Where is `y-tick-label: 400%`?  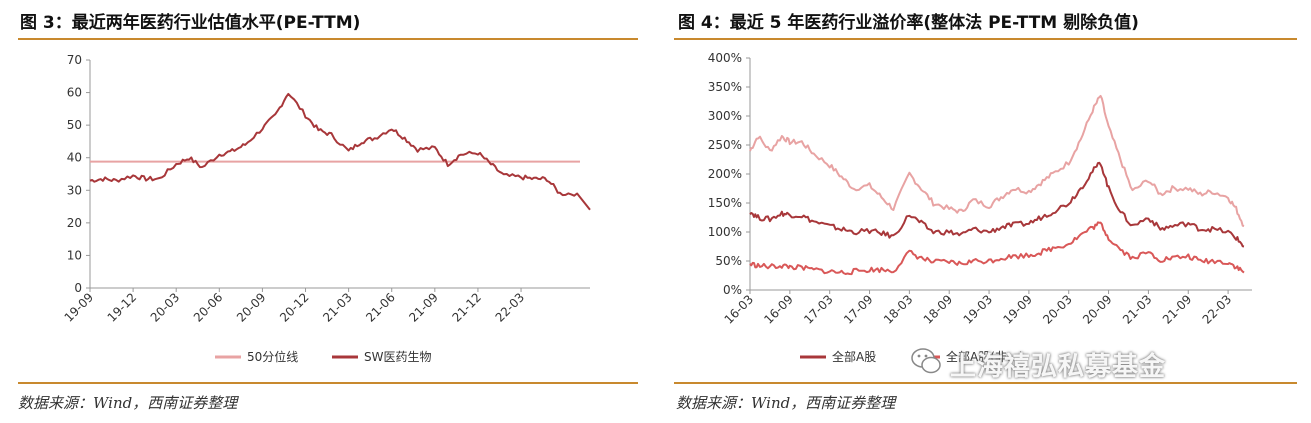 y-tick-label: 400% is located at coordinates (725, 58).